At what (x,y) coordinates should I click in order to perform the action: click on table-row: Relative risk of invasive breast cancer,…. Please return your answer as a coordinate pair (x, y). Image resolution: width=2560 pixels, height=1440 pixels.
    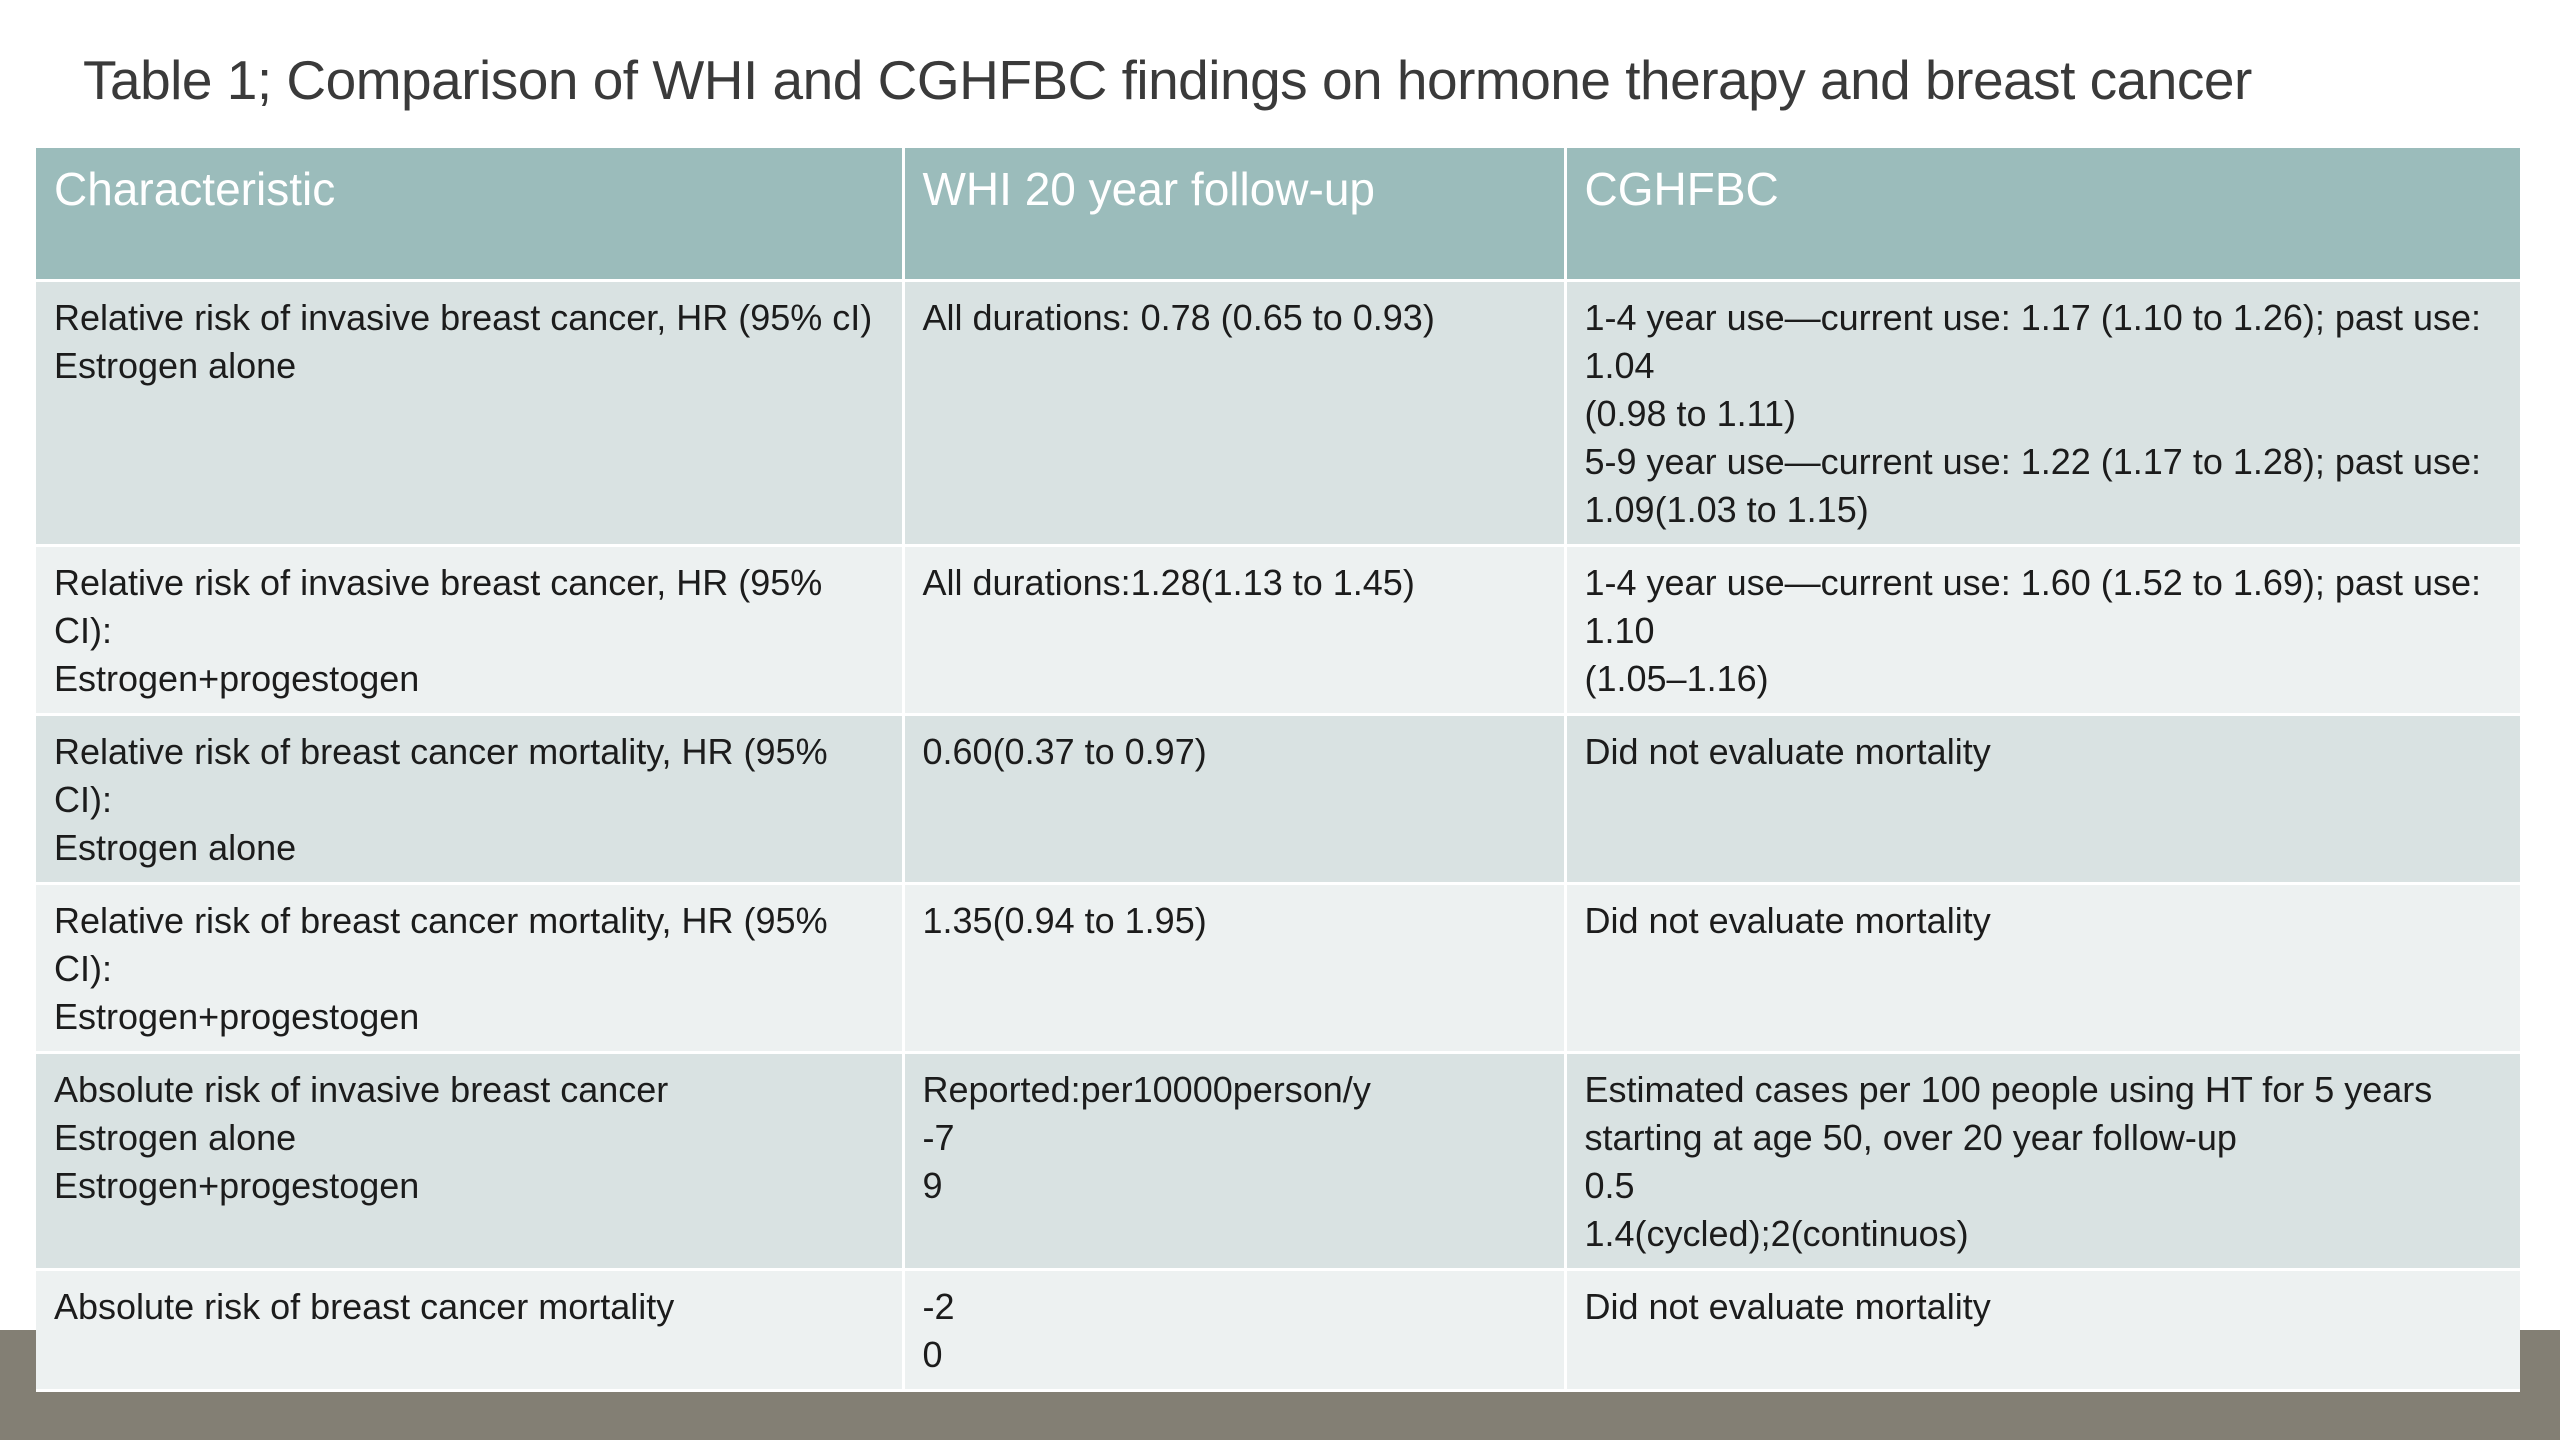
    Looking at the image, I should click on (1278, 630).